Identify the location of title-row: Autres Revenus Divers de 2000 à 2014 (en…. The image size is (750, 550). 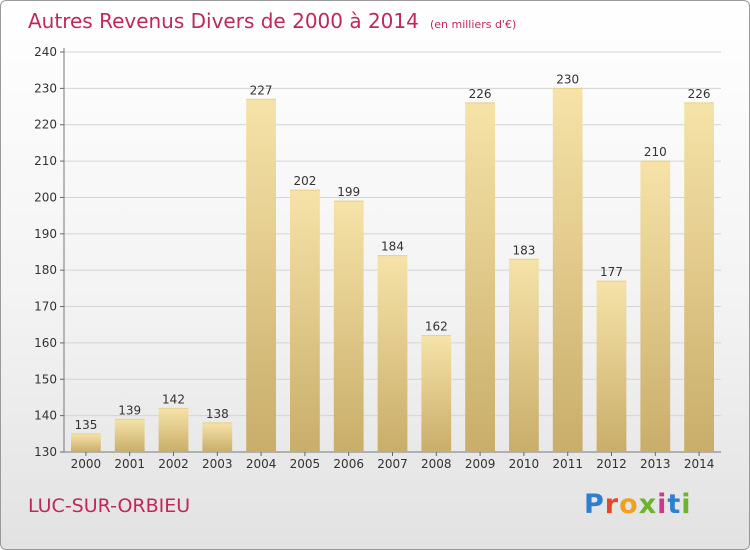
(272, 21).